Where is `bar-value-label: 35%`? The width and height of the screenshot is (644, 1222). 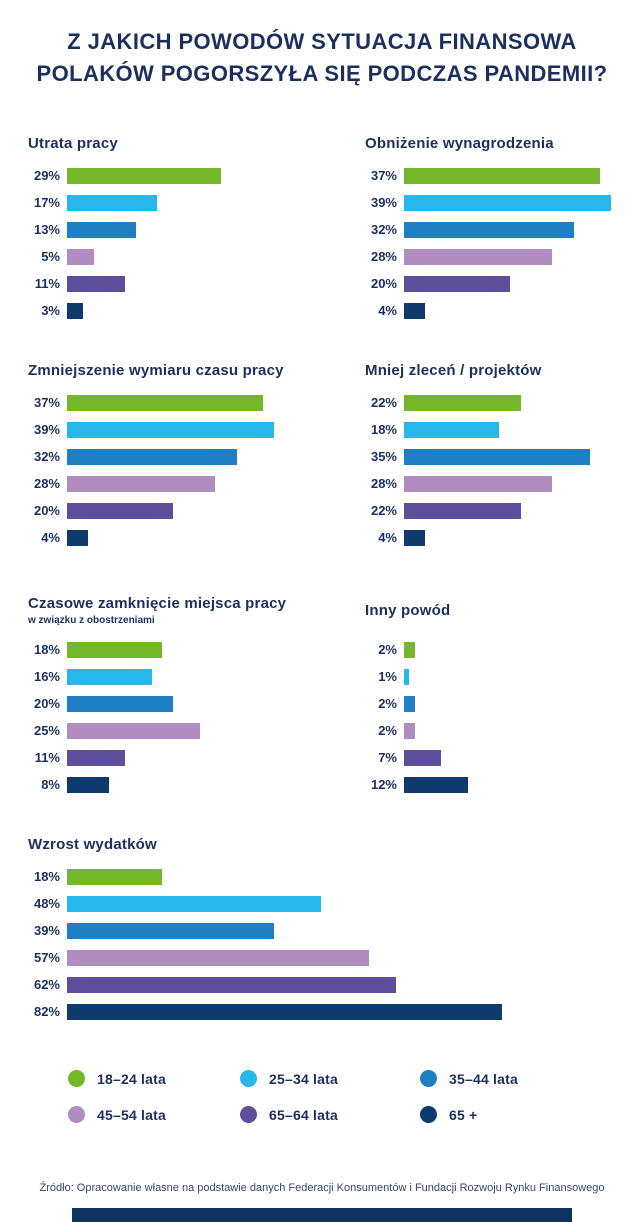
bar-value-label: 35% is located at coordinates (383, 457).